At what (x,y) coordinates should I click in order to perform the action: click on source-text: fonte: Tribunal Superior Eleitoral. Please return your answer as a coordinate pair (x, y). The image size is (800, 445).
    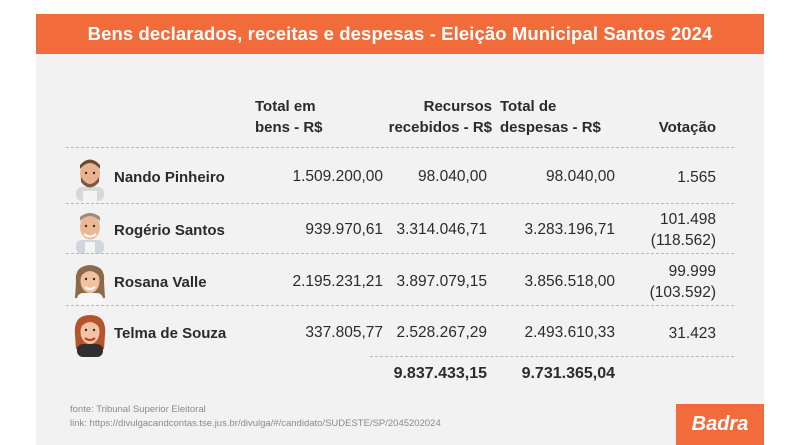
    Looking at the image, I should click on (138, 409).